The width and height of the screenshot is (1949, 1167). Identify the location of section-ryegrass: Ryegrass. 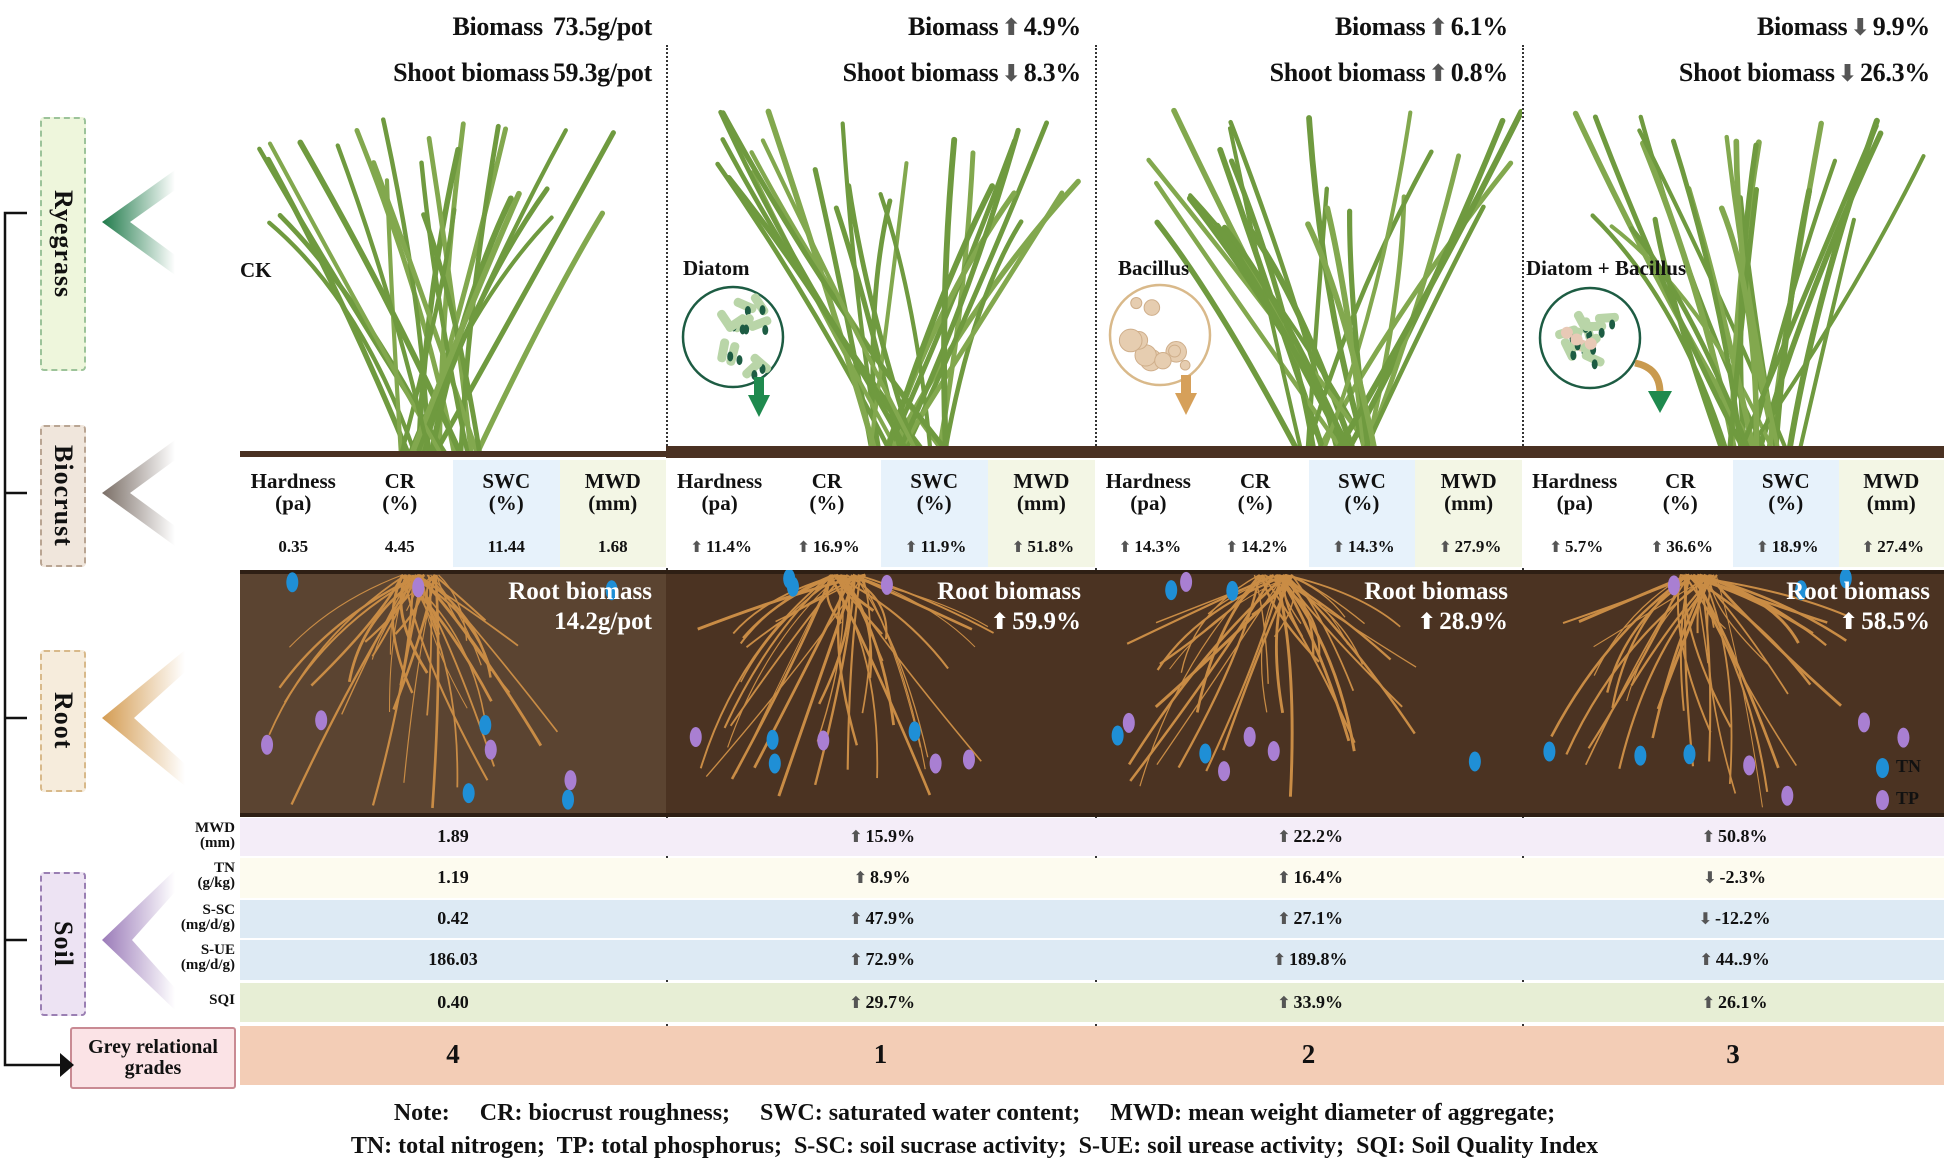
(63, 244).